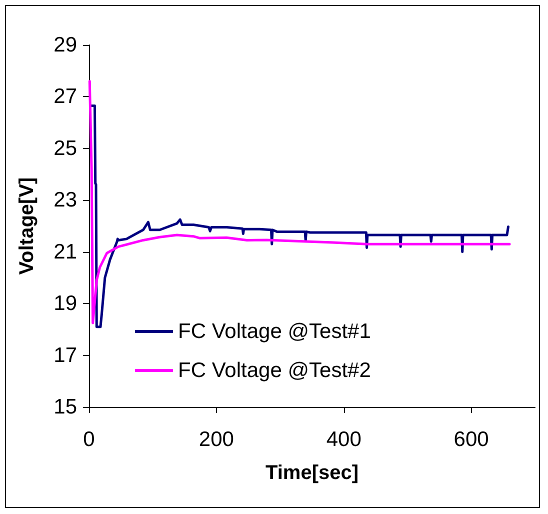 Image resolution: width=548 pixels, height=514 pixels. What do you see at coordinates (274, 331) in the screenshot?
I see `legend-label: FC Voltage @Test#1` at bounding box center [274, 331].